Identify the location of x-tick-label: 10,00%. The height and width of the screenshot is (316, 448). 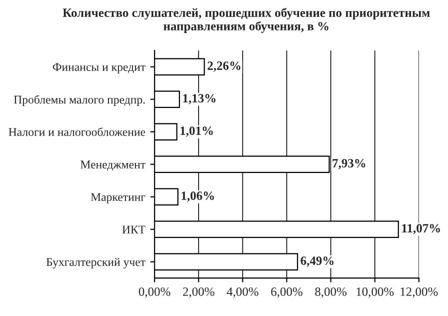
(375, 292).